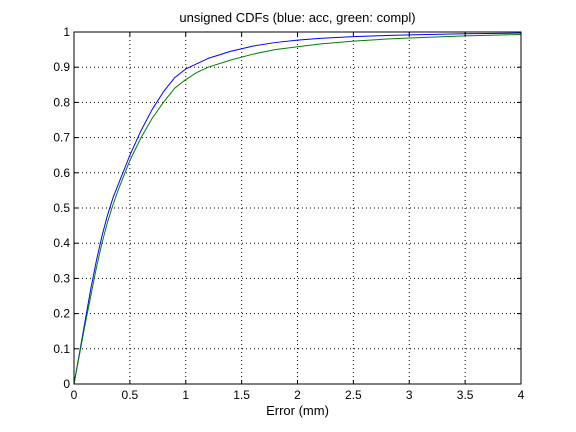 The image size is (576, 432). What do you see at coordinates (66, 384) in the screenshot?
I see `y-tick-label: 0` at bounding box center [66, 384].